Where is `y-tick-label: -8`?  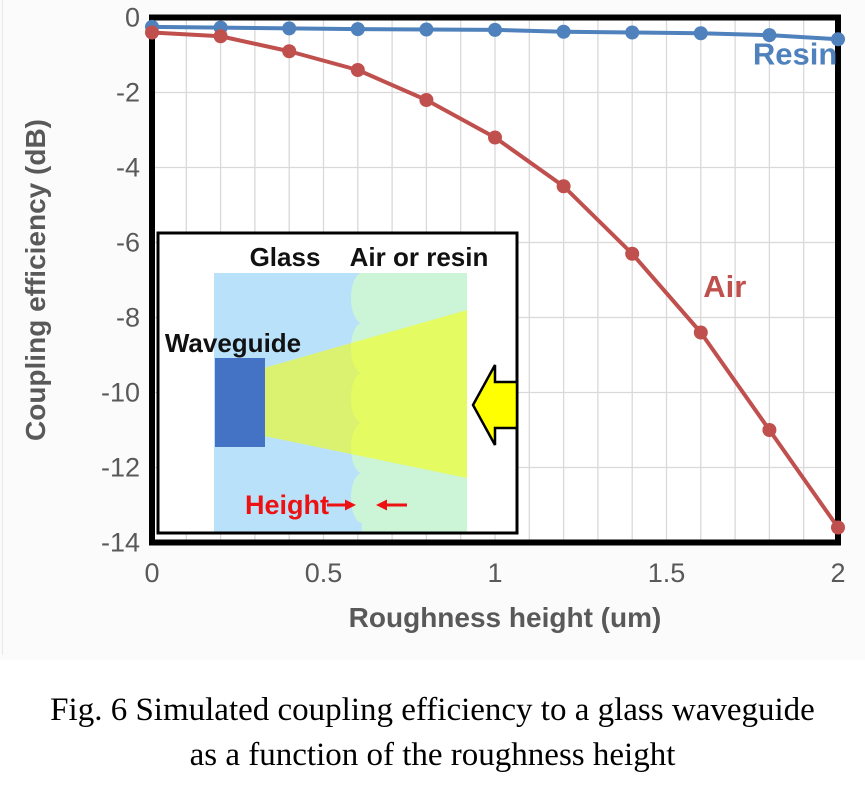 y-tick-label: -8 is located at coordinates (128, 318).